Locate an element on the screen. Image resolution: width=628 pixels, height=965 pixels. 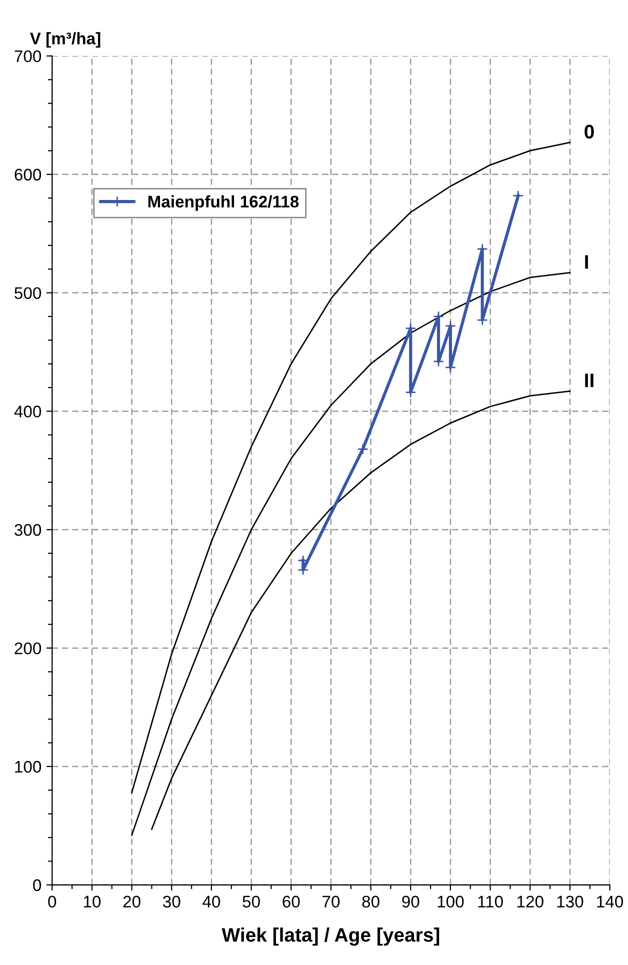
x-tick-label: 20 is located at coordinates (131, 902).